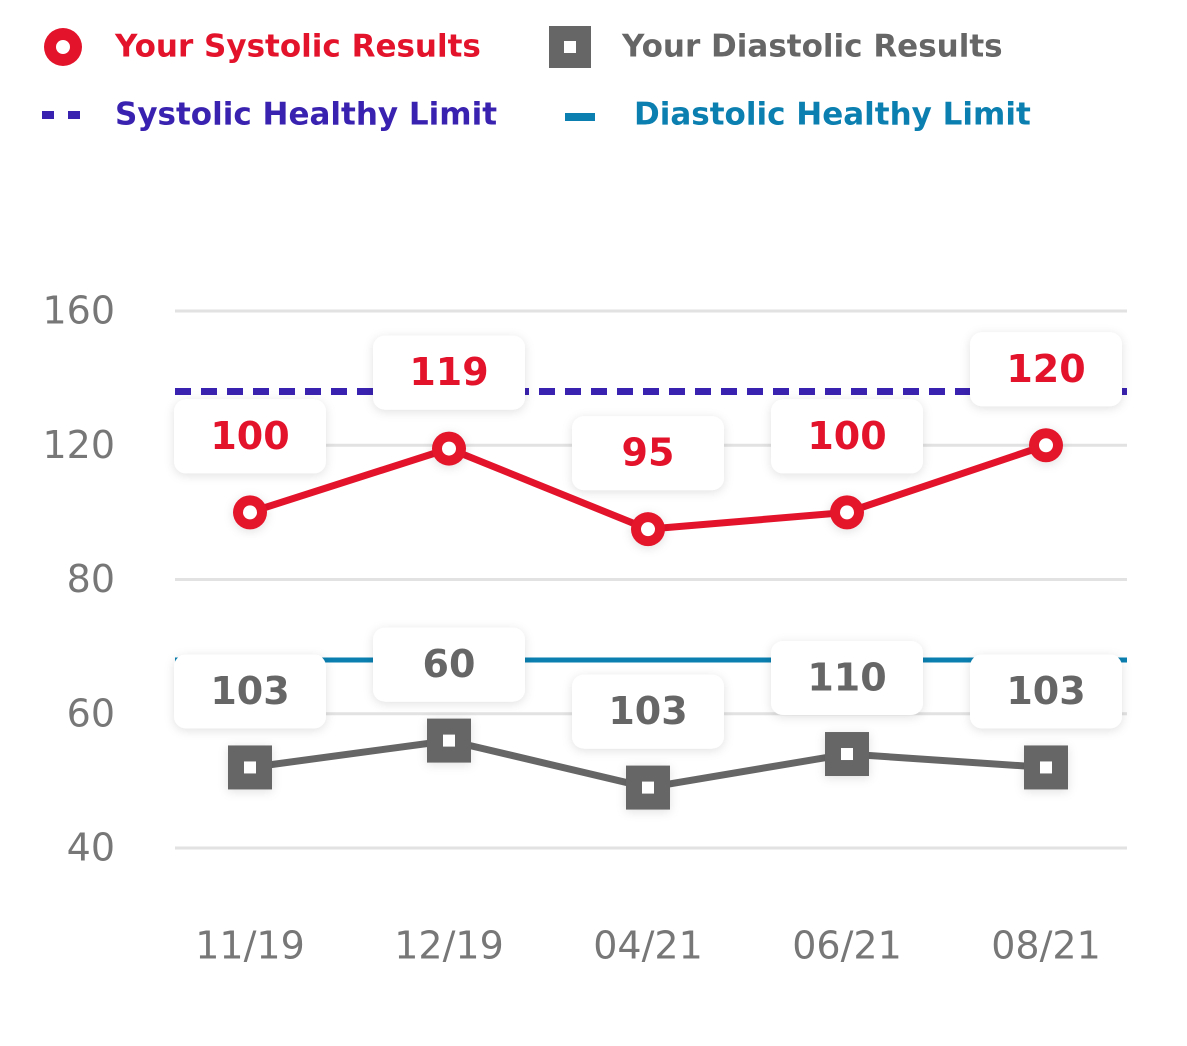  I want to click on y-tick-label: 80, so click(91, 579).